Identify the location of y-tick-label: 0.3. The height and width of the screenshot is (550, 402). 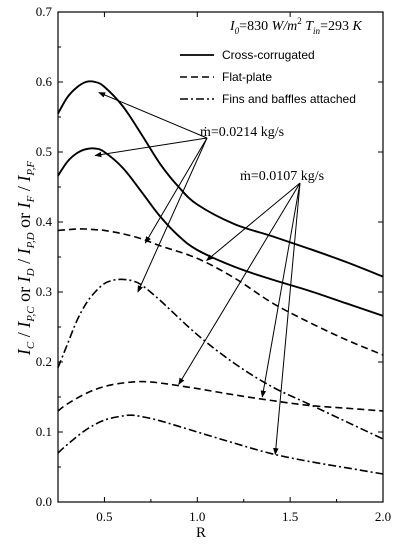
(44, 291).